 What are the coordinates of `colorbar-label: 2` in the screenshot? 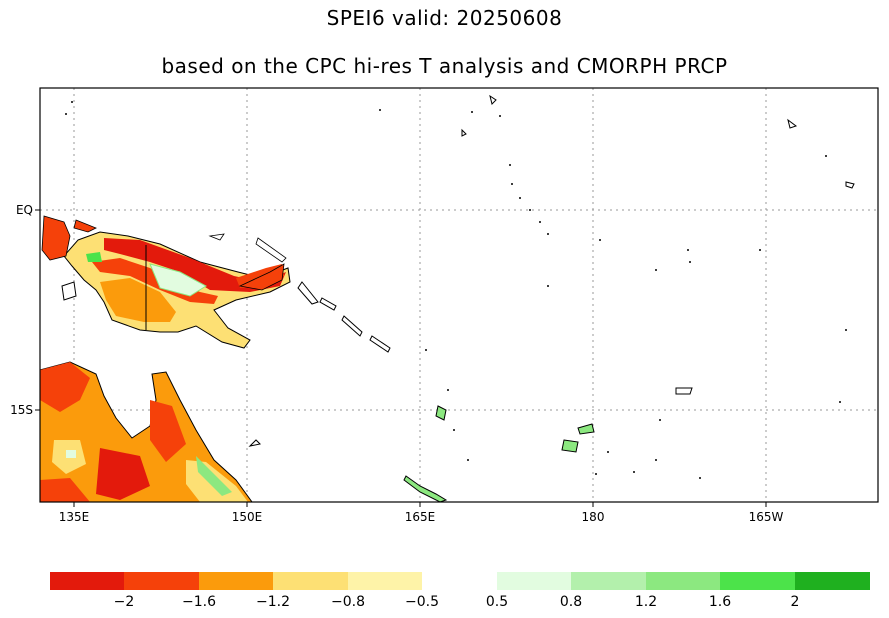 It's located at (795, 602).